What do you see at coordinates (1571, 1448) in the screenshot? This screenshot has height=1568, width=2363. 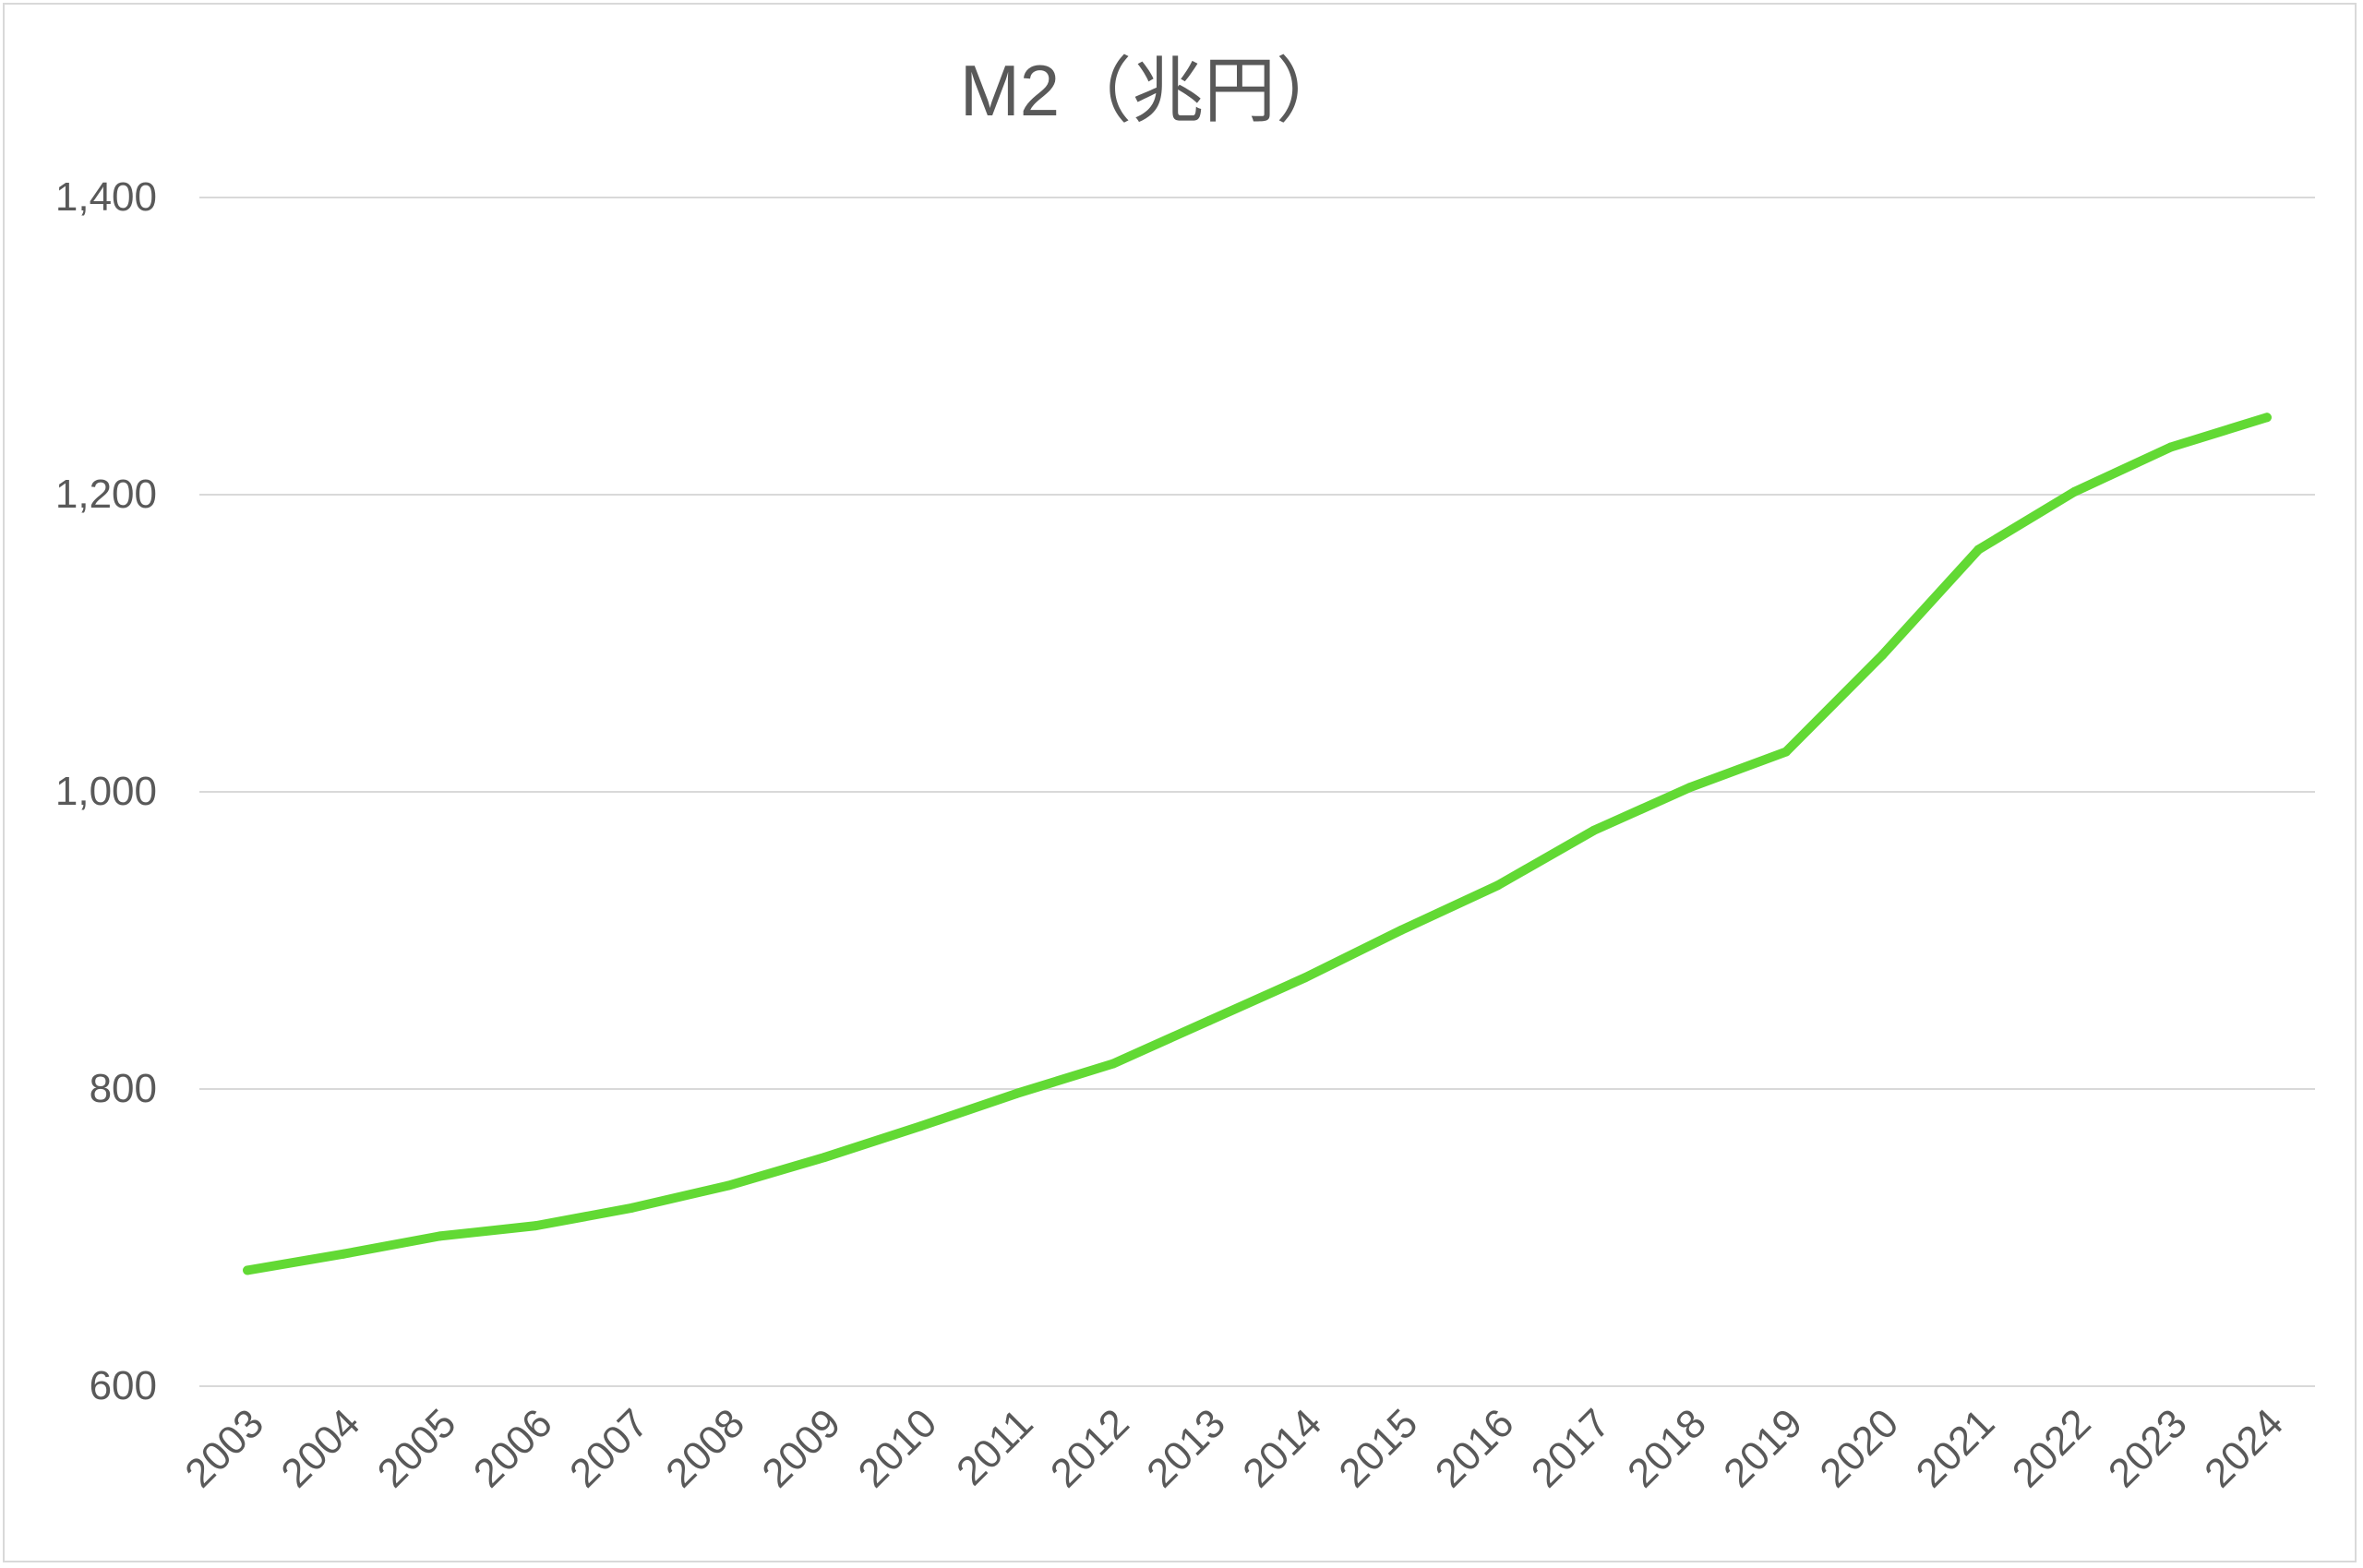 I see `x-tick-label: 2017` at bounding box center [1571, 1448].